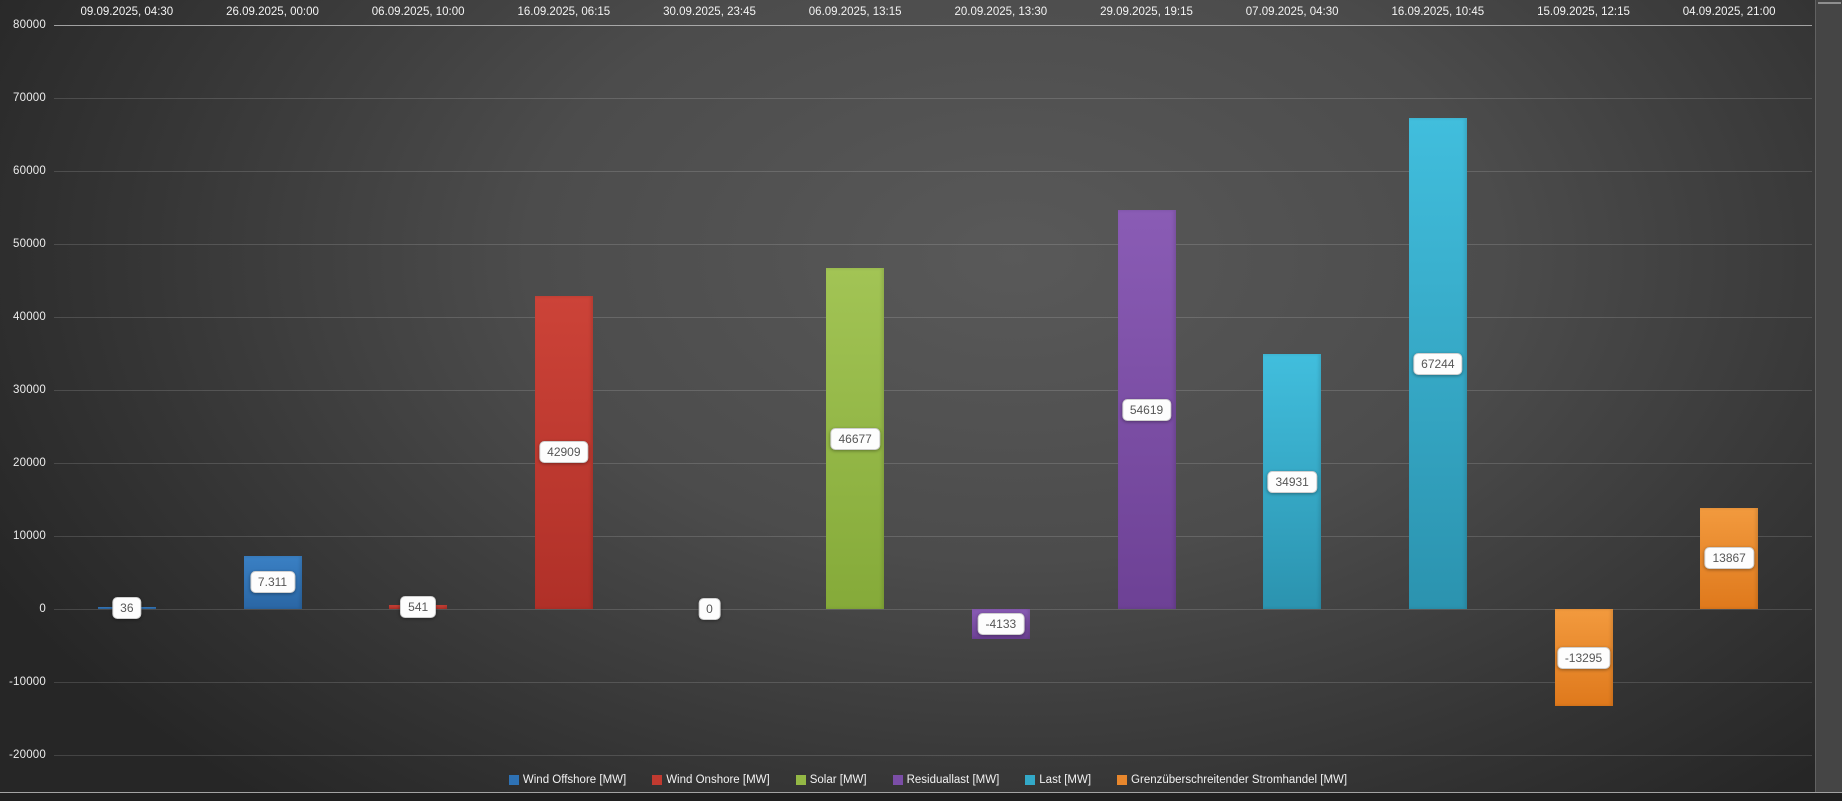 The width and height of the screenshot is (1842, 801). I want to click on legend-item: Last [MW], so click(1058, 780).